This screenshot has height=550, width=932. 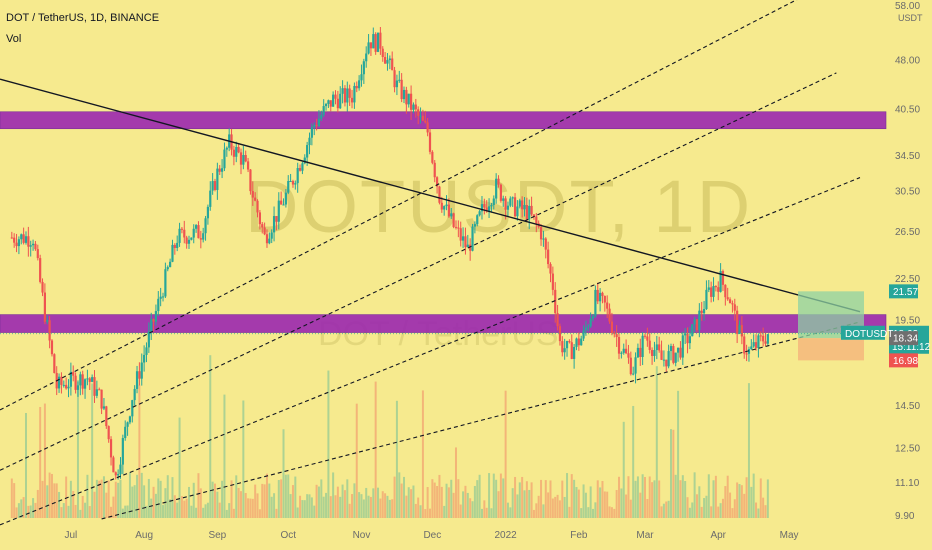 What do you see at coordinates (863, 332) in the screenshot?
I see `symbol-badge-box` at bounding box center [863, 332].